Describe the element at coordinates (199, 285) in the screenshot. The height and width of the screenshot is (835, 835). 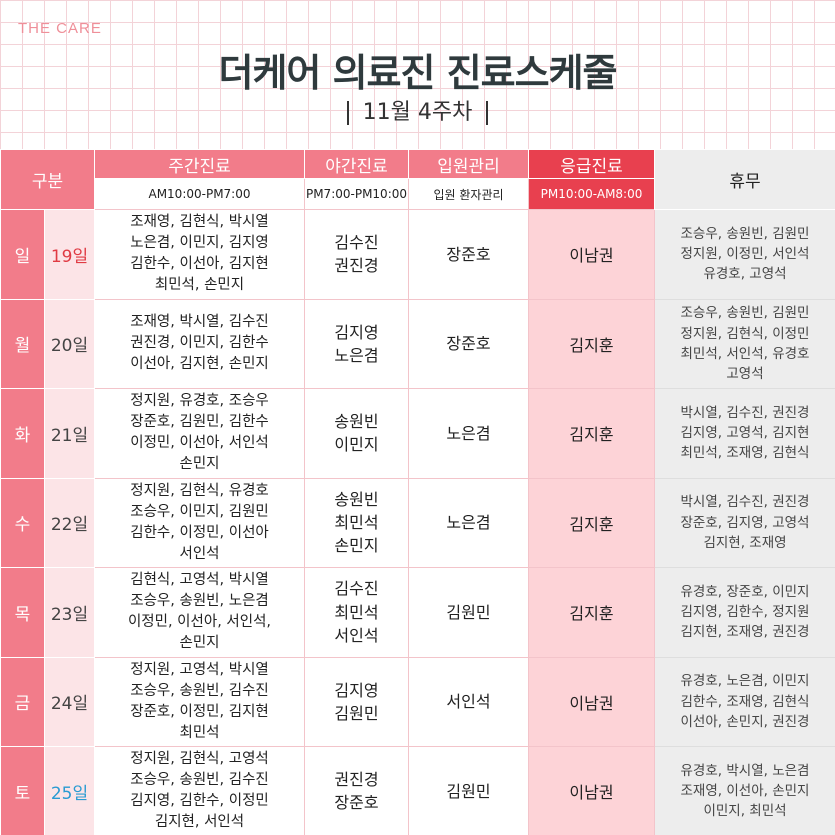
I see `cell-line: 최민석, 손민지` at that location.